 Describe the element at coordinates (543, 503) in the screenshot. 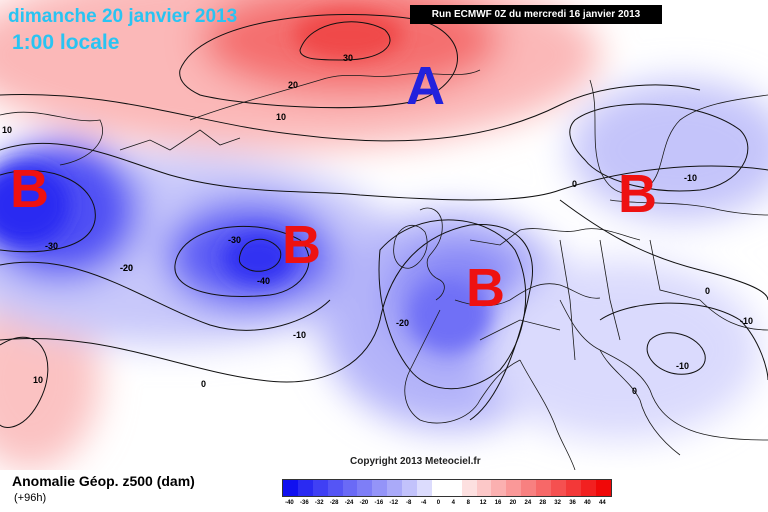

I see `scale-tick-label: 28` at that location.